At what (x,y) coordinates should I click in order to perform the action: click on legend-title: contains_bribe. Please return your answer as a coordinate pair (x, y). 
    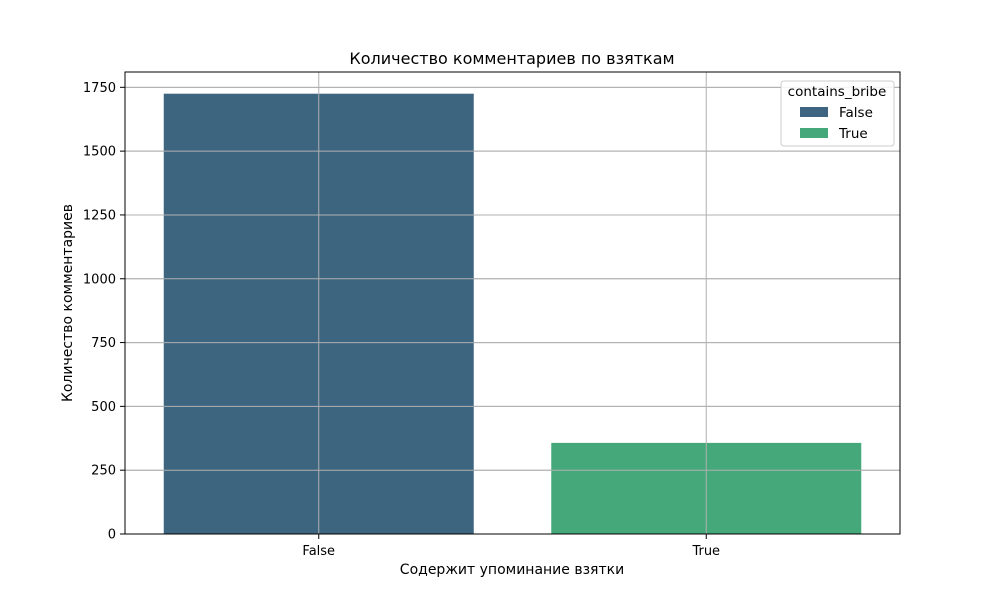
    Looking at the image, I should click on (837, 92).